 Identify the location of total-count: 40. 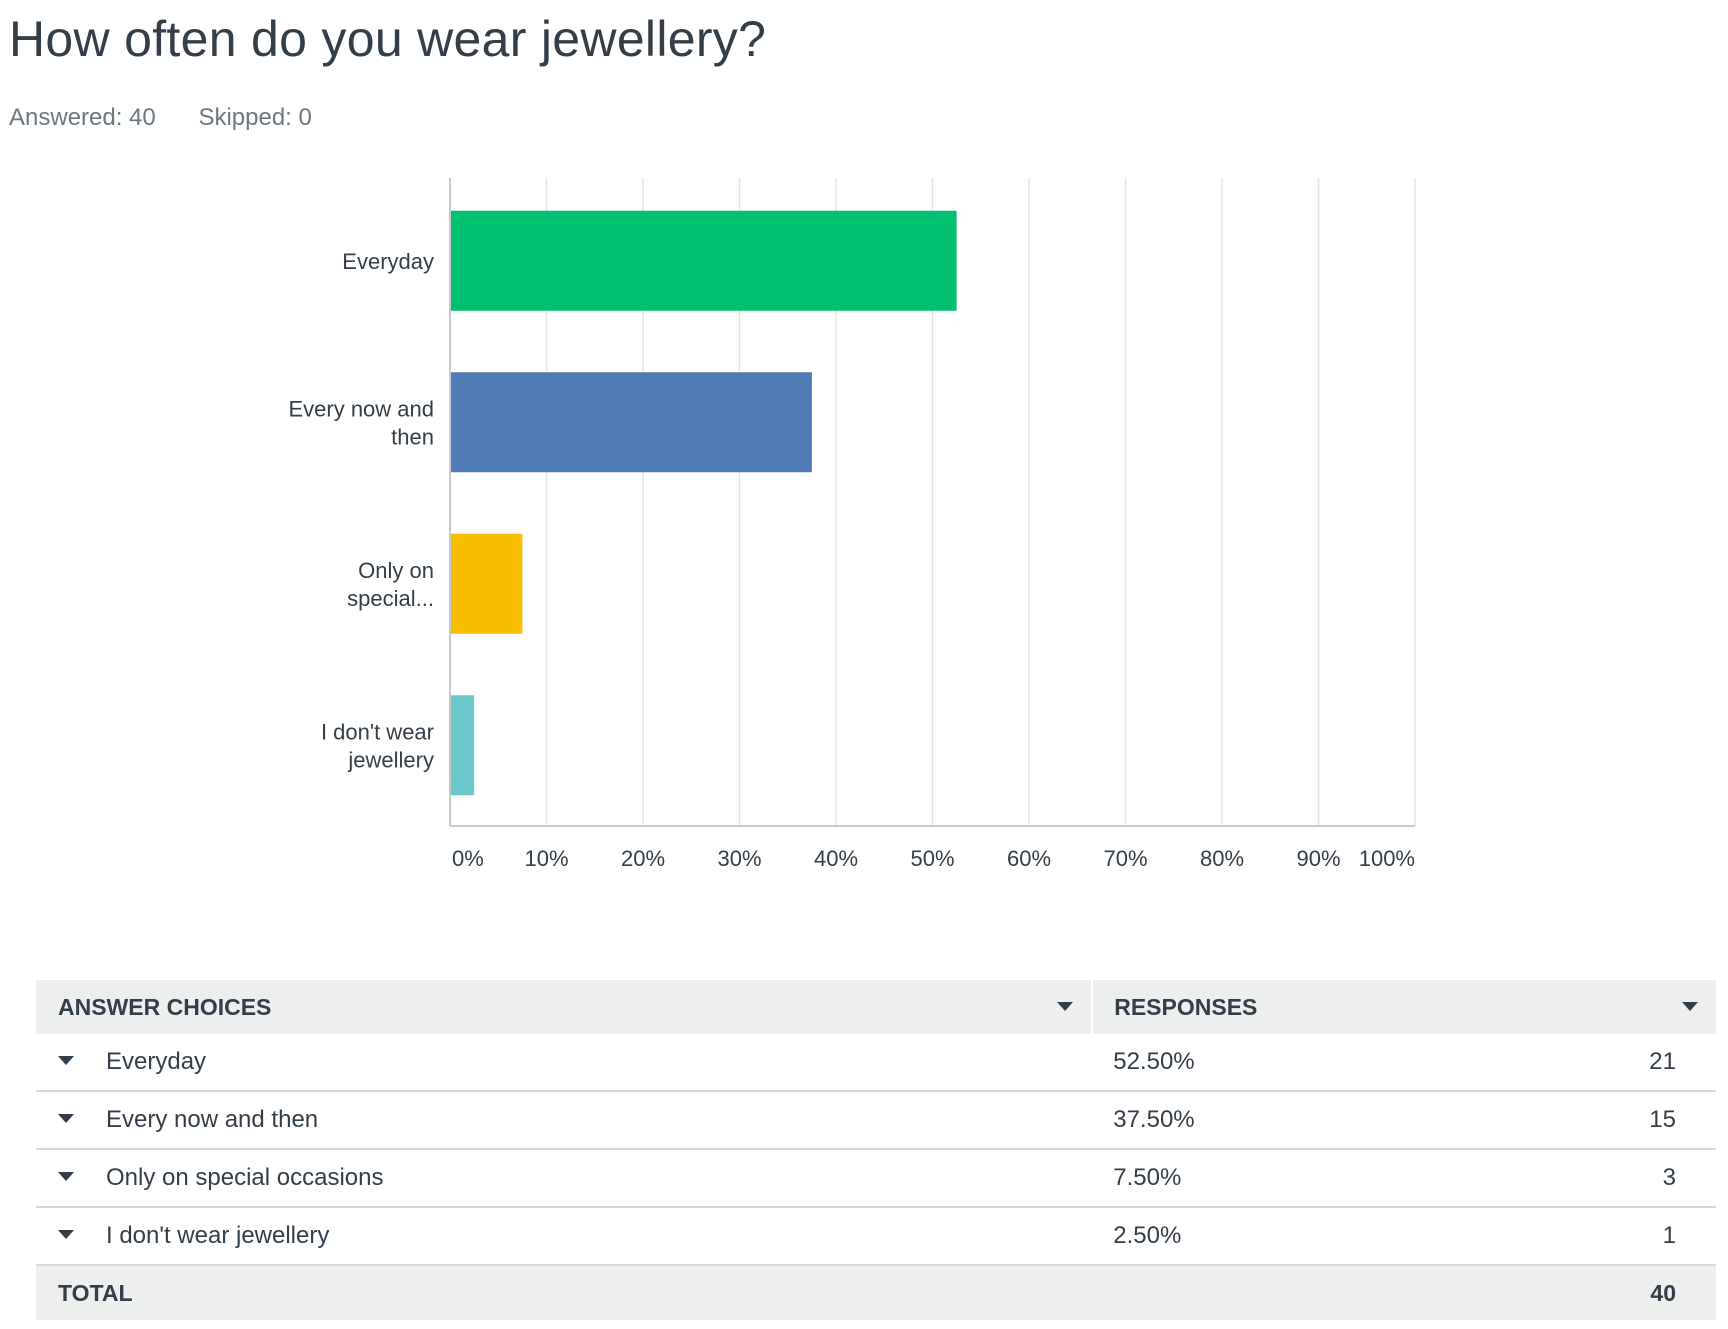
(1614, 1292).